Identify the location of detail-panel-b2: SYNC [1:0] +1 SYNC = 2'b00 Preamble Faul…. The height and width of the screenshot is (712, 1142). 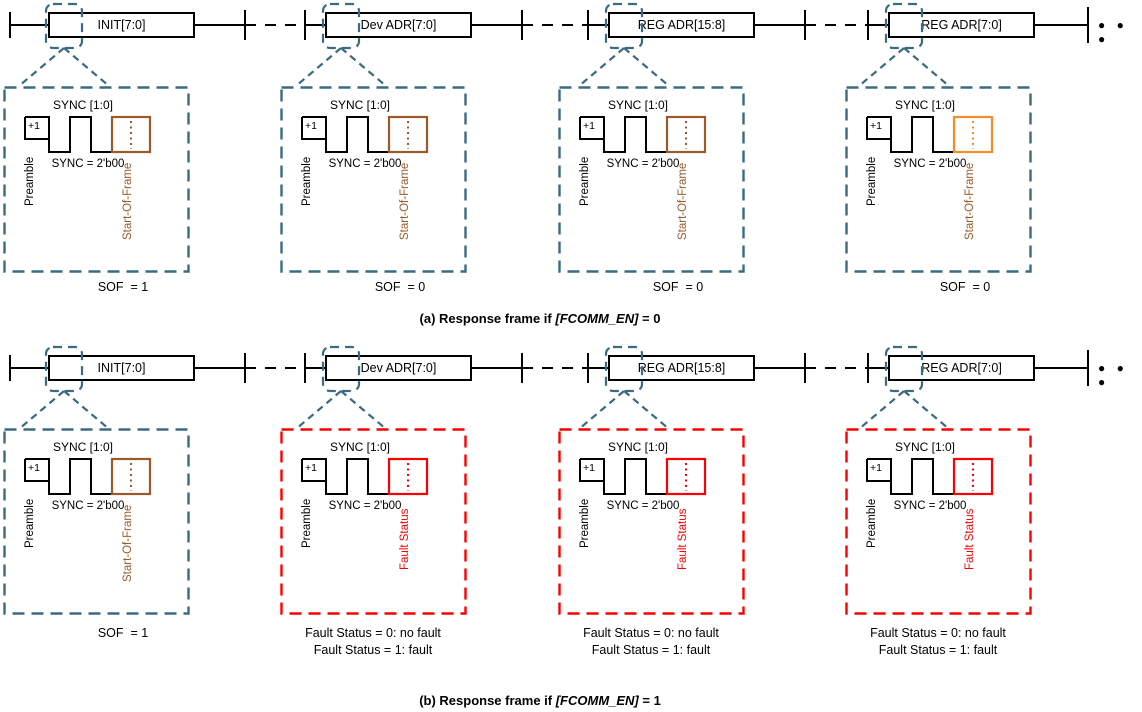
(651, 542).